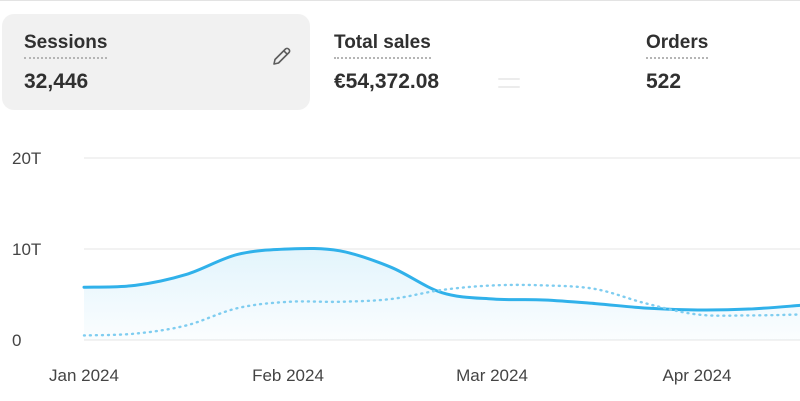 The height and width of the screenshot is (401, 800). Describe the element at coordinates (16, 340) in the screenshot. I see `y-tick-label: 0` at that location.